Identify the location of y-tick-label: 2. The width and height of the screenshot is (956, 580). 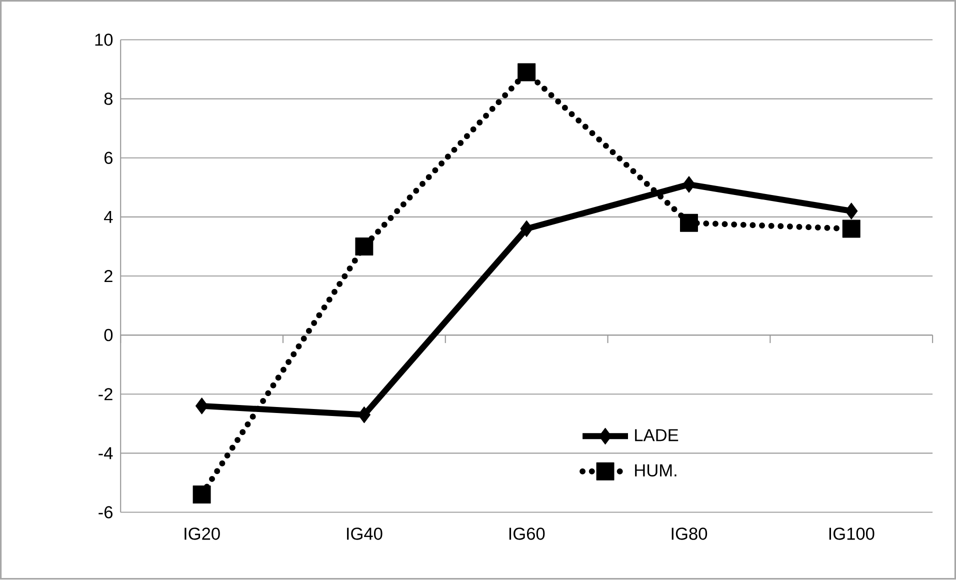
(108, 276).